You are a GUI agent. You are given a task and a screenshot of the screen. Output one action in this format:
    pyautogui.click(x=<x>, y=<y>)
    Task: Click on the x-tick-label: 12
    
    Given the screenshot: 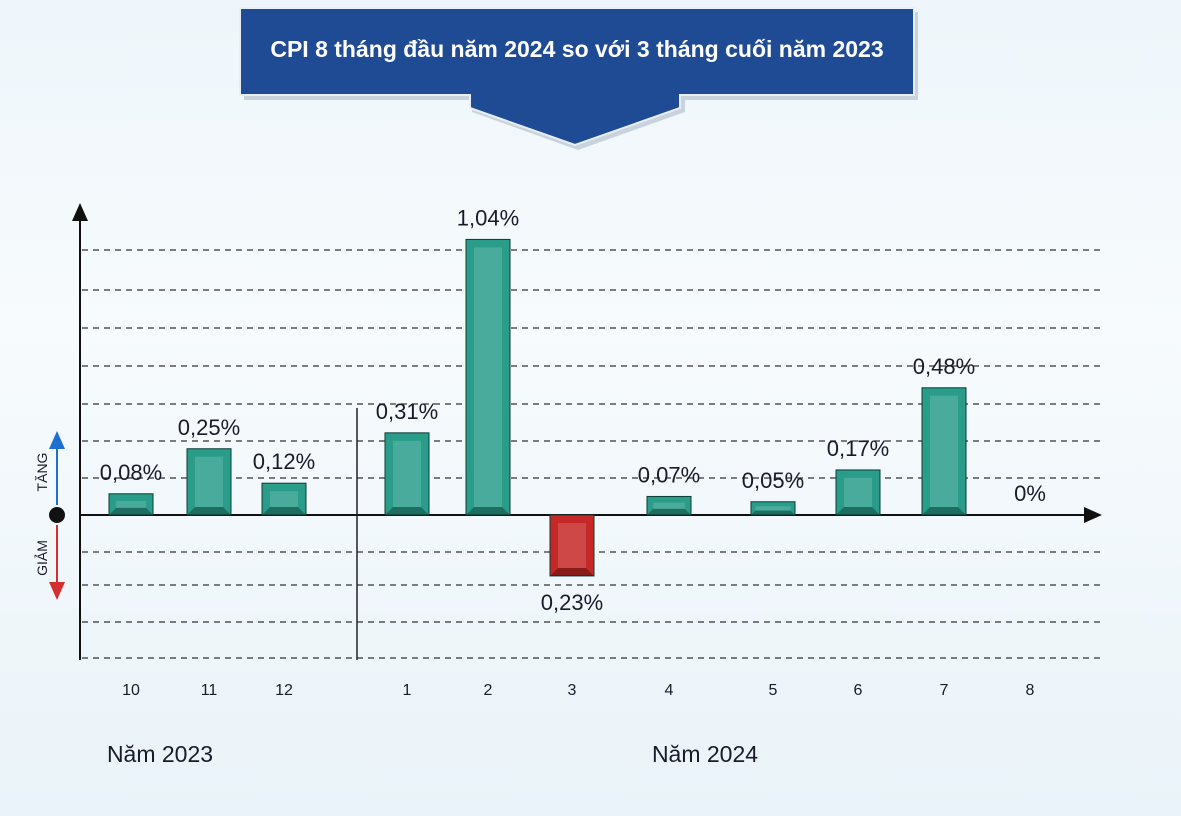 What is the action you would take?
    pyautogui.click(x=284, y=690)
    